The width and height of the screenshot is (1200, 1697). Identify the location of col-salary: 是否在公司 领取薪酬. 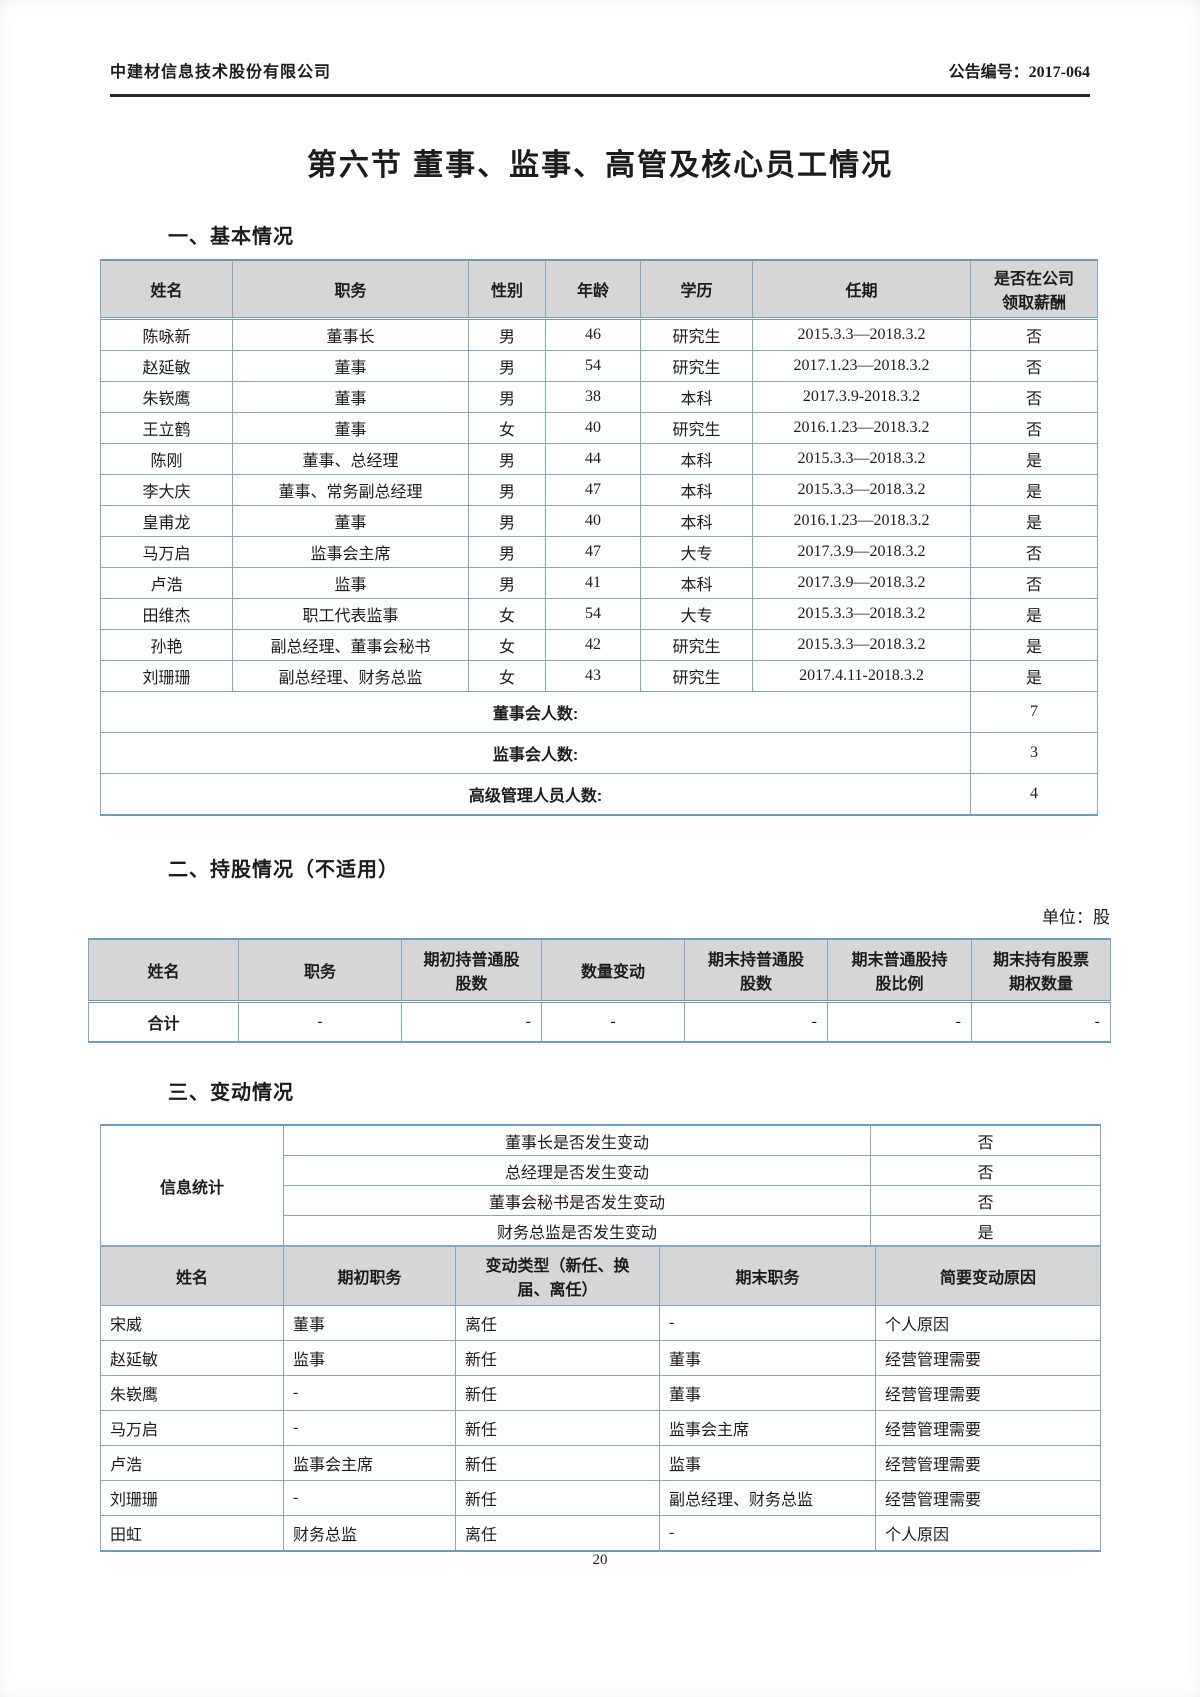
(1034, 289).